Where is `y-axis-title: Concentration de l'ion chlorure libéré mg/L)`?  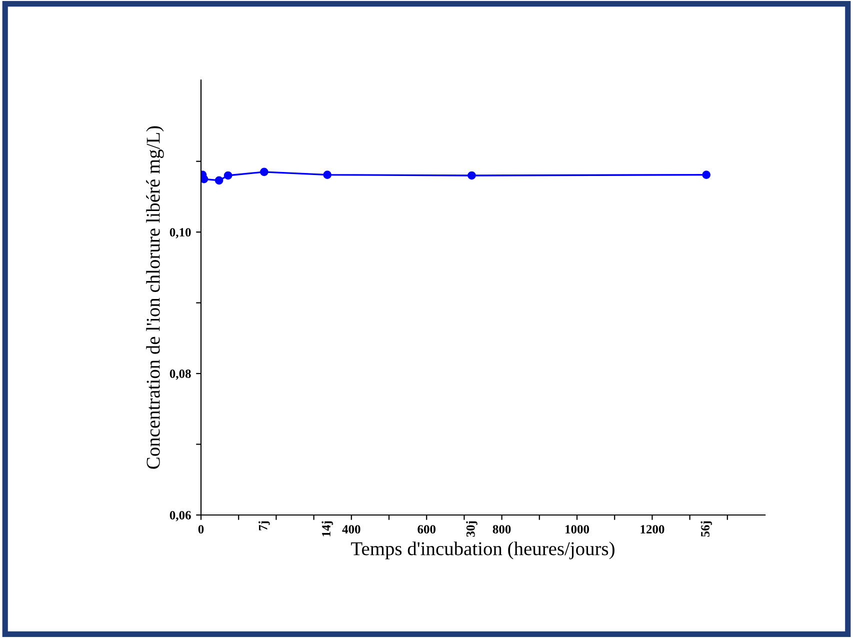 y-axis-title: Concentration de l'ion chlorure libéré mg/L) is located at coordinates (155, 297).